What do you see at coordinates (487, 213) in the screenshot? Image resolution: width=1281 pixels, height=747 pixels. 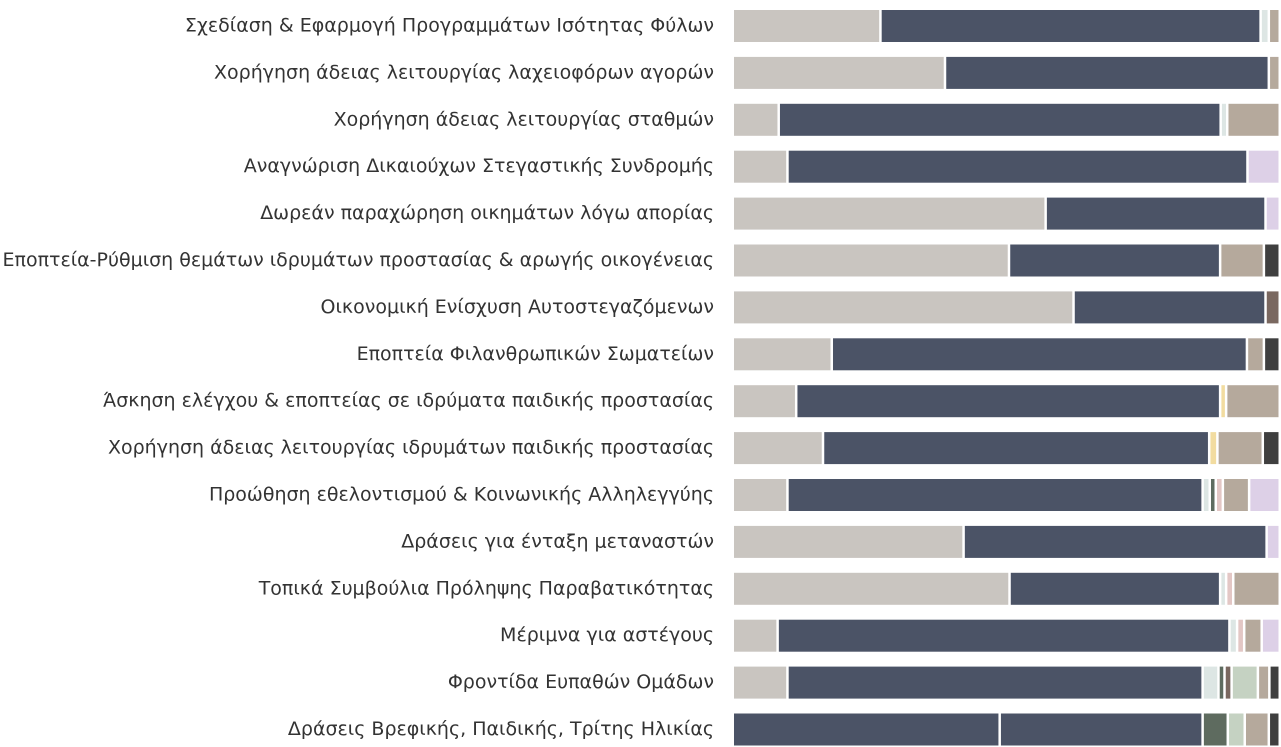 I see `category-label: Δωρεάν παραχώρηση οικημάτων λόγω απορίας` at bounding box center [487, 213].